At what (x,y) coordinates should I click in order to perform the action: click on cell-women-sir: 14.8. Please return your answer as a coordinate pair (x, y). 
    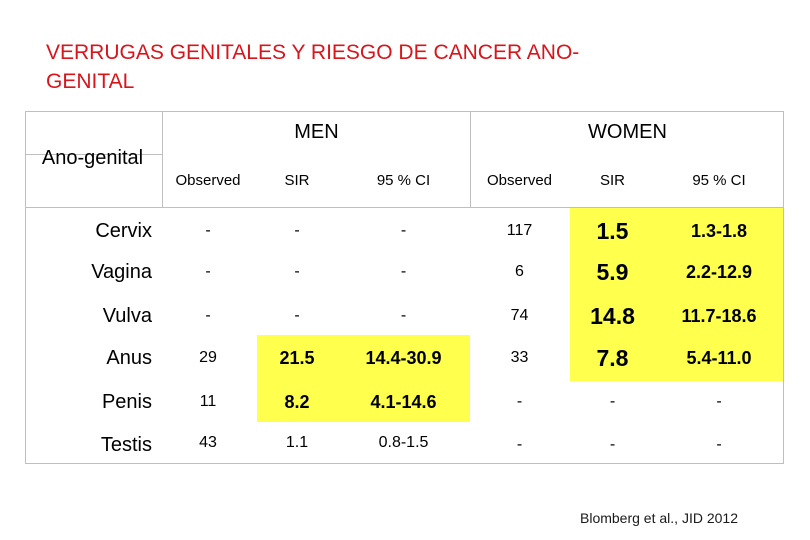
    Looking at the image, I should click on (612, 315).